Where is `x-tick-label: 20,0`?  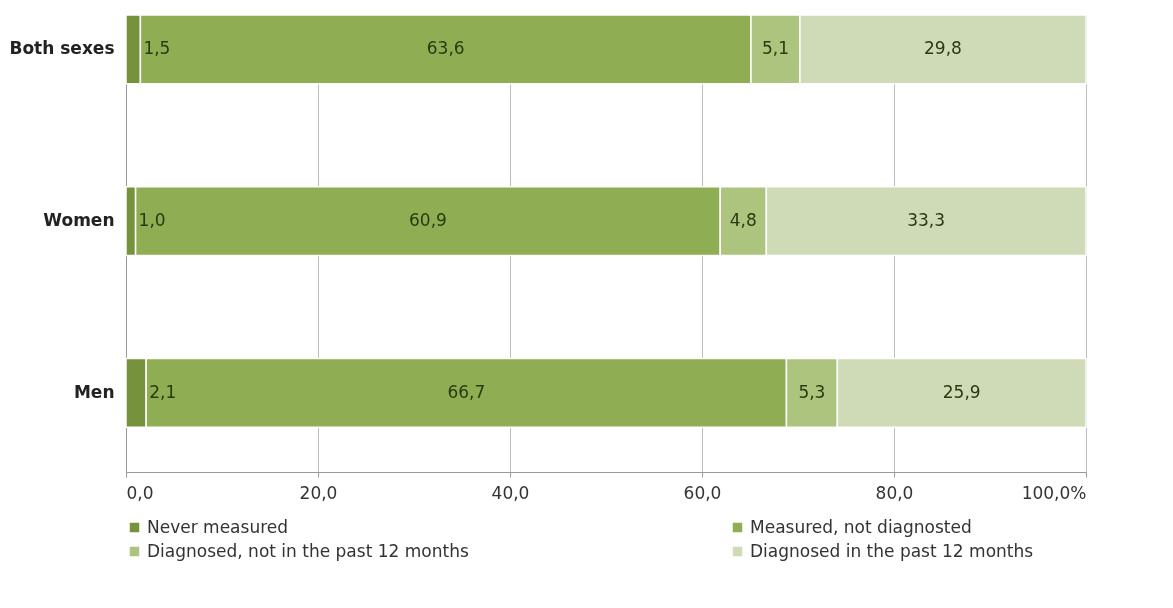 x-tick-label: 20,0 is located at coordinates (318, 492).